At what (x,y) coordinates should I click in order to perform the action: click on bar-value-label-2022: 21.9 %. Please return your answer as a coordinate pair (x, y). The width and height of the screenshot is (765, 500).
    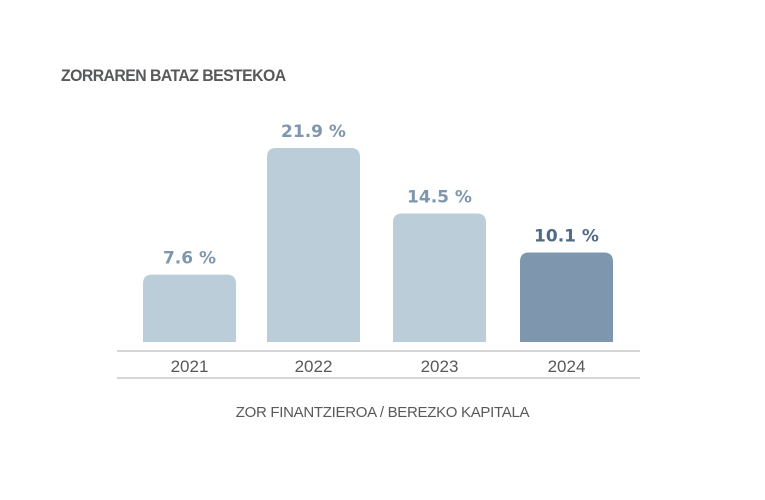
    Looking at the image, I should click on (313, 132).